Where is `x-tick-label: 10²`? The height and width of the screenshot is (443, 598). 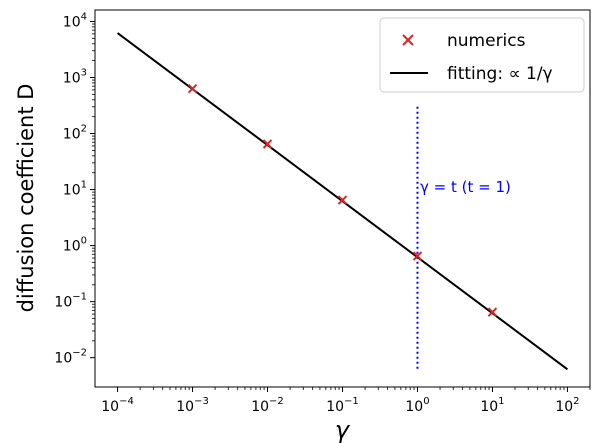 x-tick-label: 10² is located at coordinates (567, 405).